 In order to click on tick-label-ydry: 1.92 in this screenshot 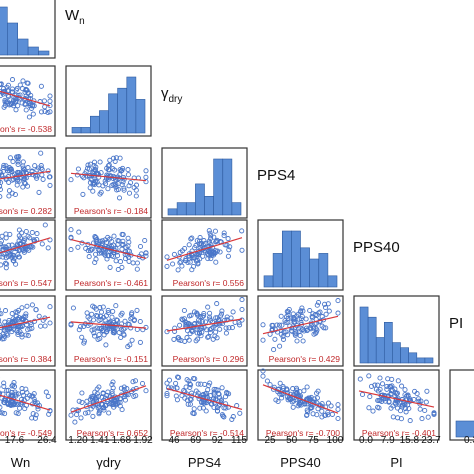, I will do `click(143, 440)`.